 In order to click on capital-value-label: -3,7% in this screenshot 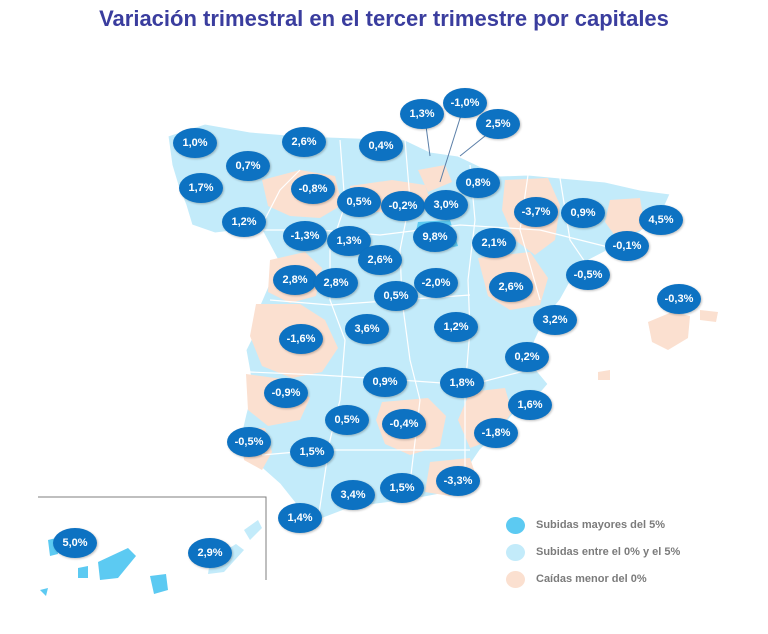, I will do `click(536, 212)`.